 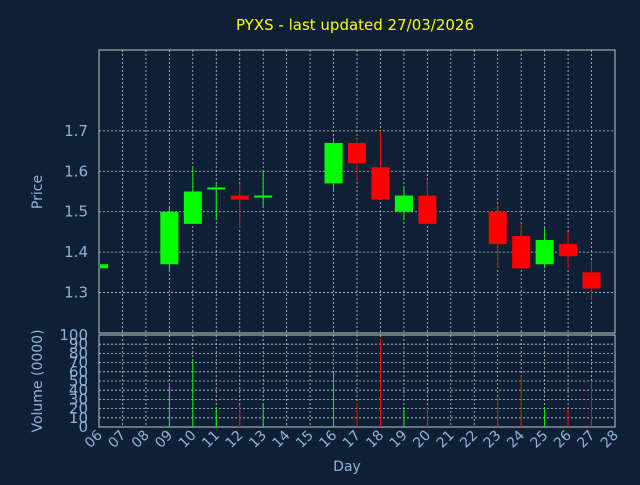 What do you see at coordinates (540, 440) in the screenshot?
I see `day-tick-label: 25` at bounding box center [540, 440].